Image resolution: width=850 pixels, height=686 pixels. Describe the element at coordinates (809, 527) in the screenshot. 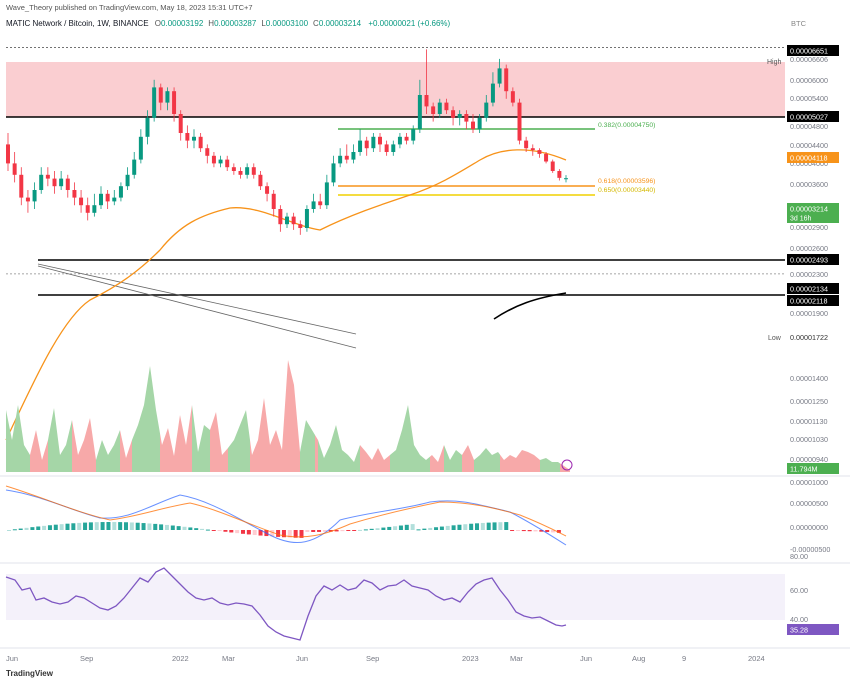

I see `macd-axis-label: 0.00000000` at that location.